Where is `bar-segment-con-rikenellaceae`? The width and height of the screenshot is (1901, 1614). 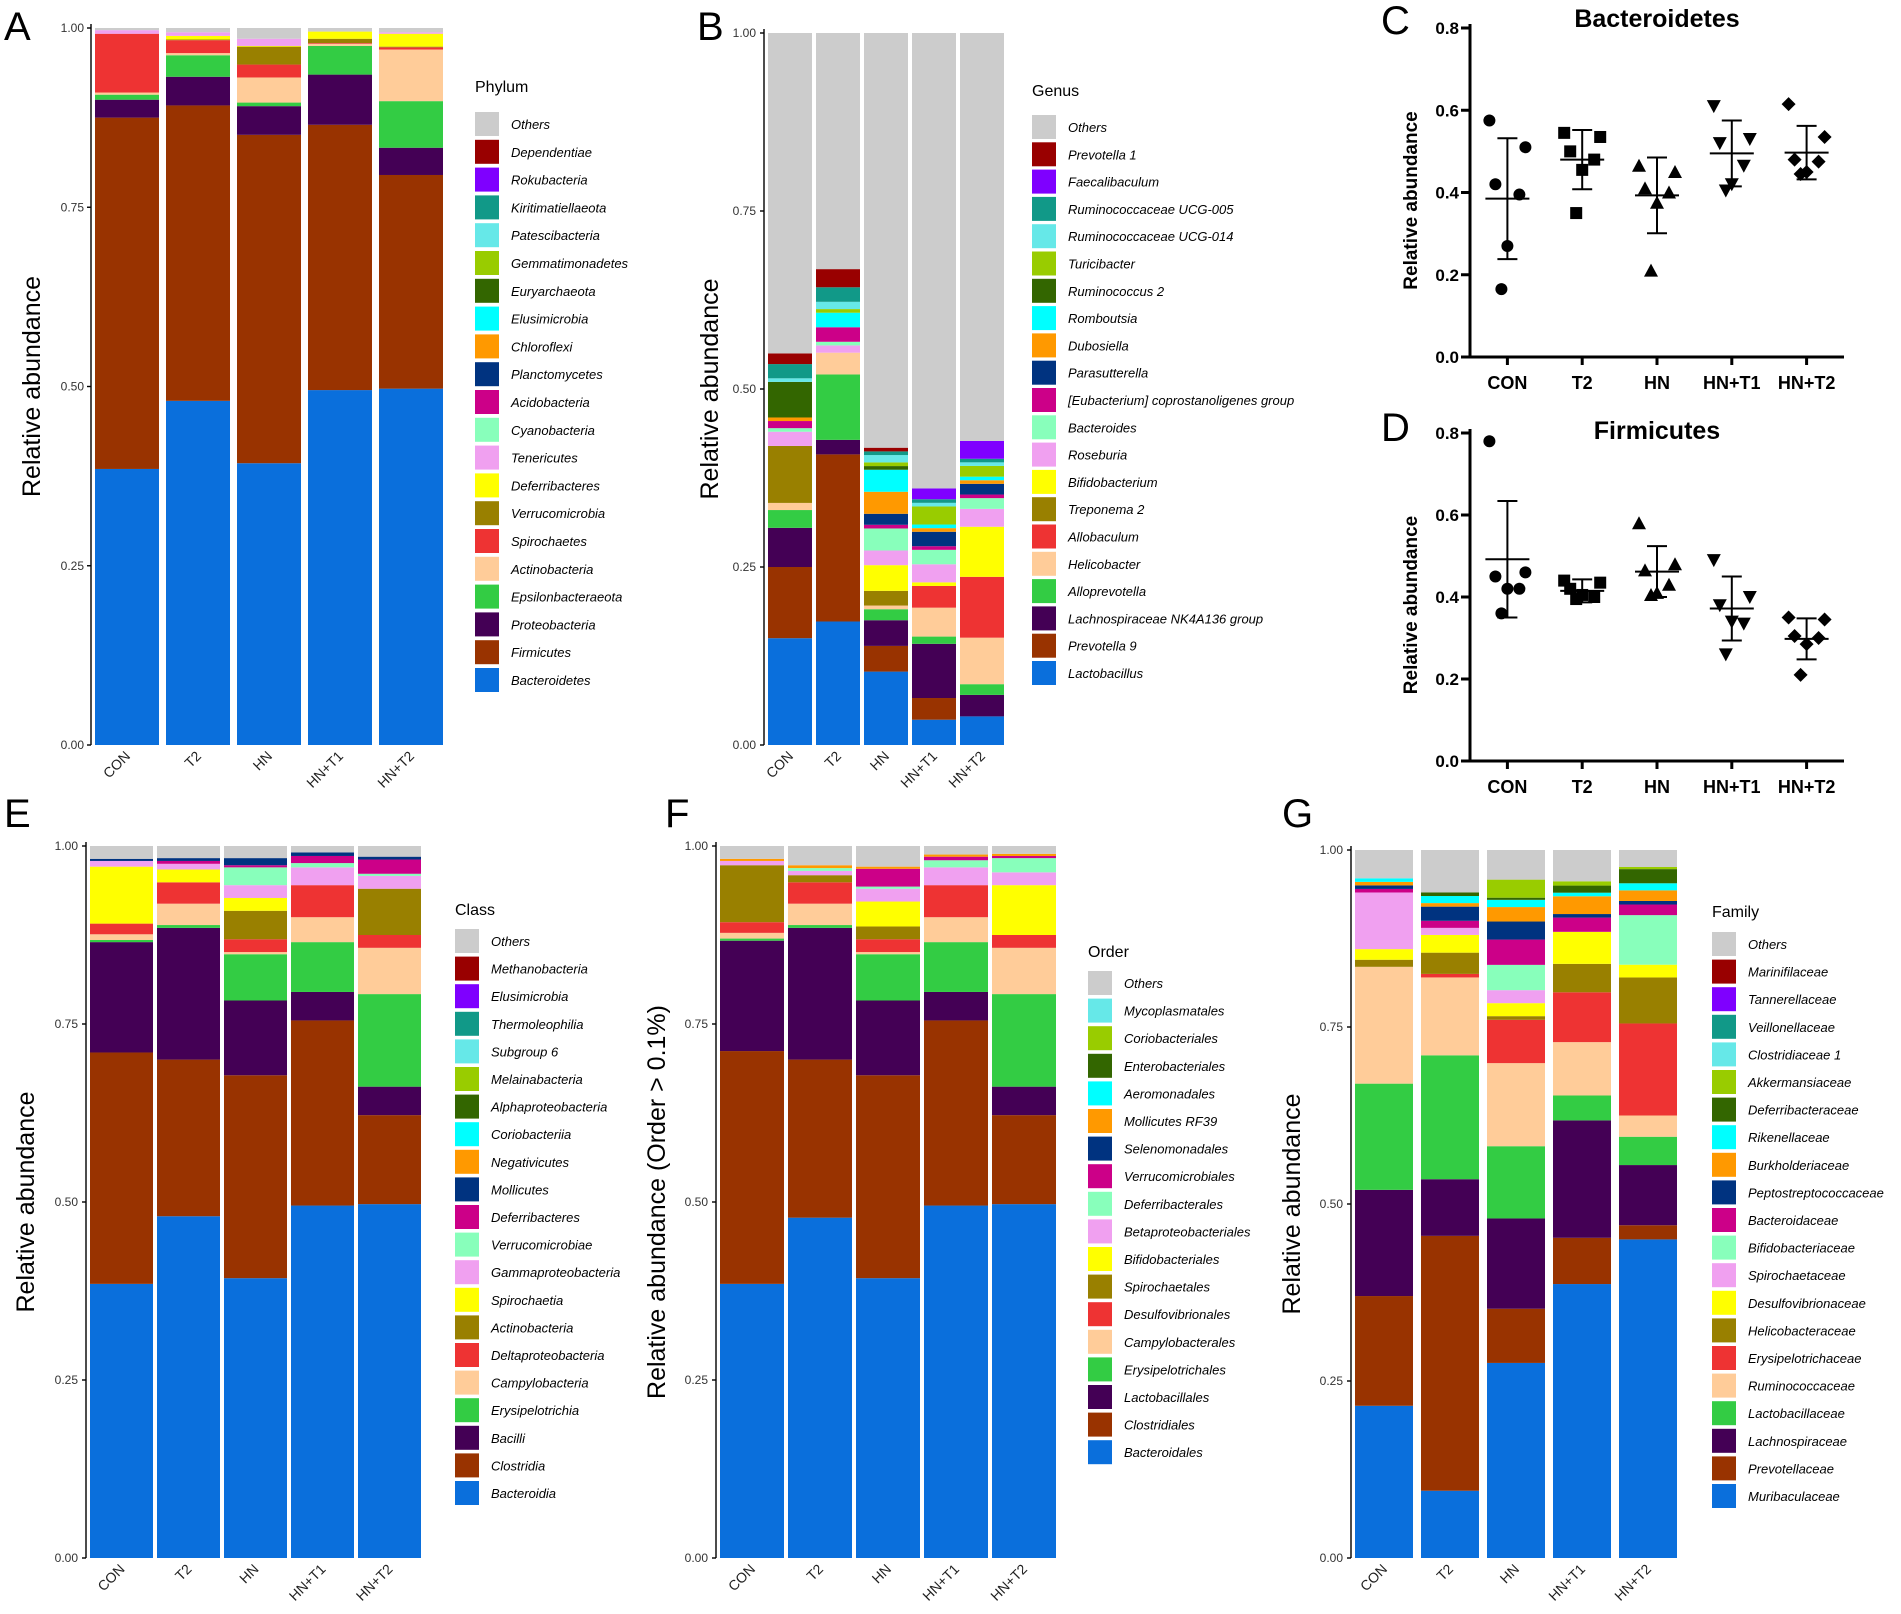
bar-segment-con-rikenellaceae is located at coordinates (1384, 880).